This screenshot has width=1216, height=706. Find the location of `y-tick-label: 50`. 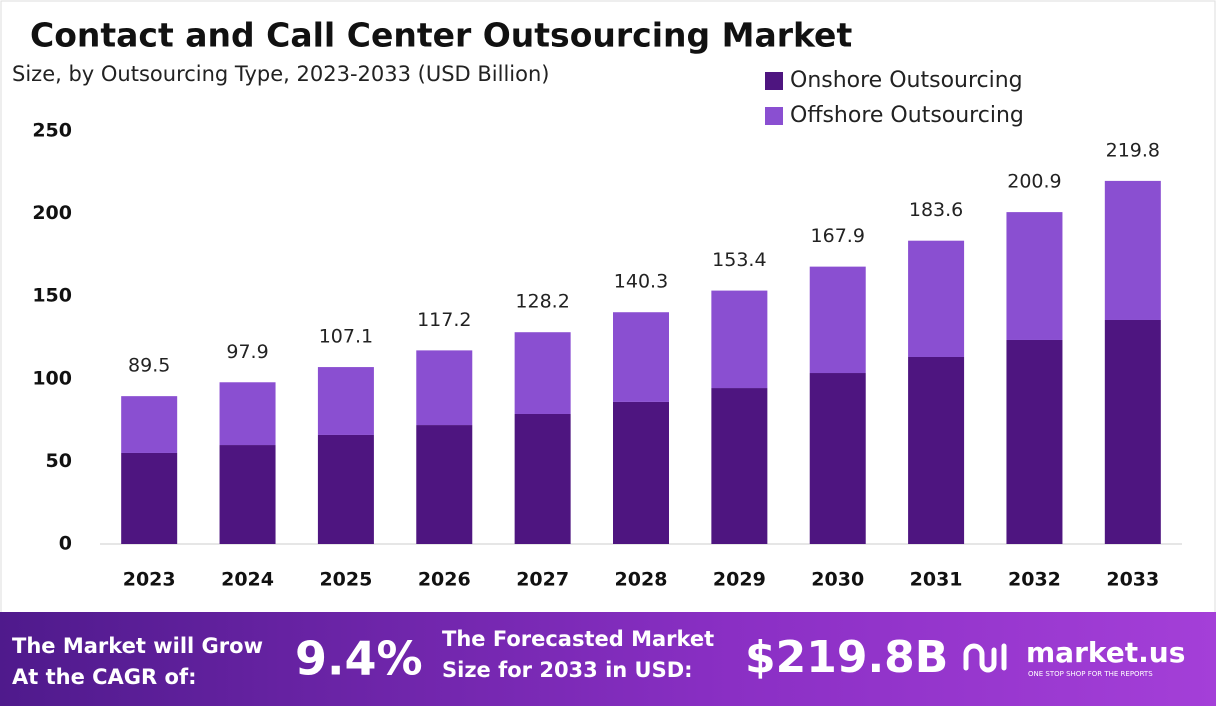

y-tick-label: 50 is located at coordinates (59, 461).